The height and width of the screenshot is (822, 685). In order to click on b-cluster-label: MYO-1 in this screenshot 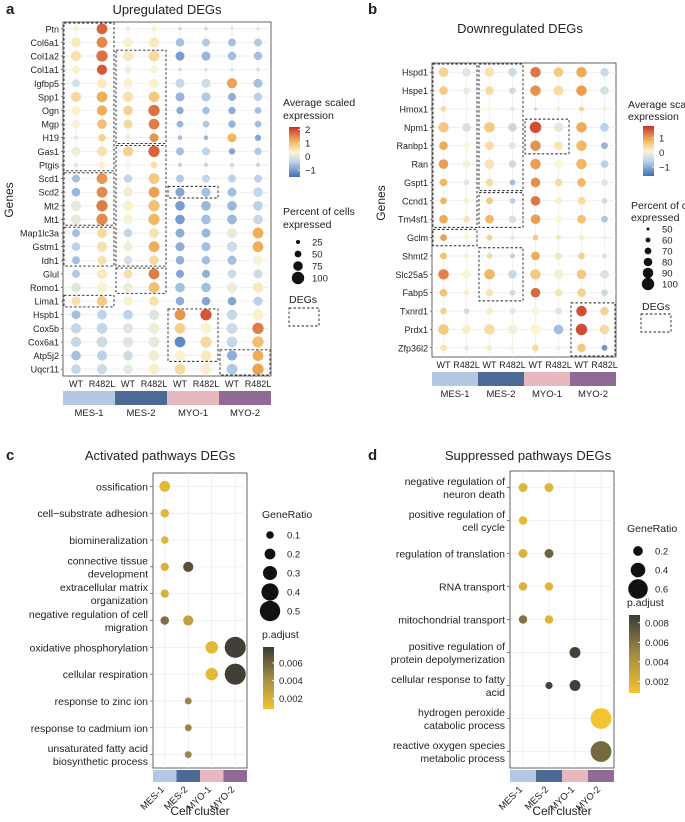, I will do `click(547, 394)`.